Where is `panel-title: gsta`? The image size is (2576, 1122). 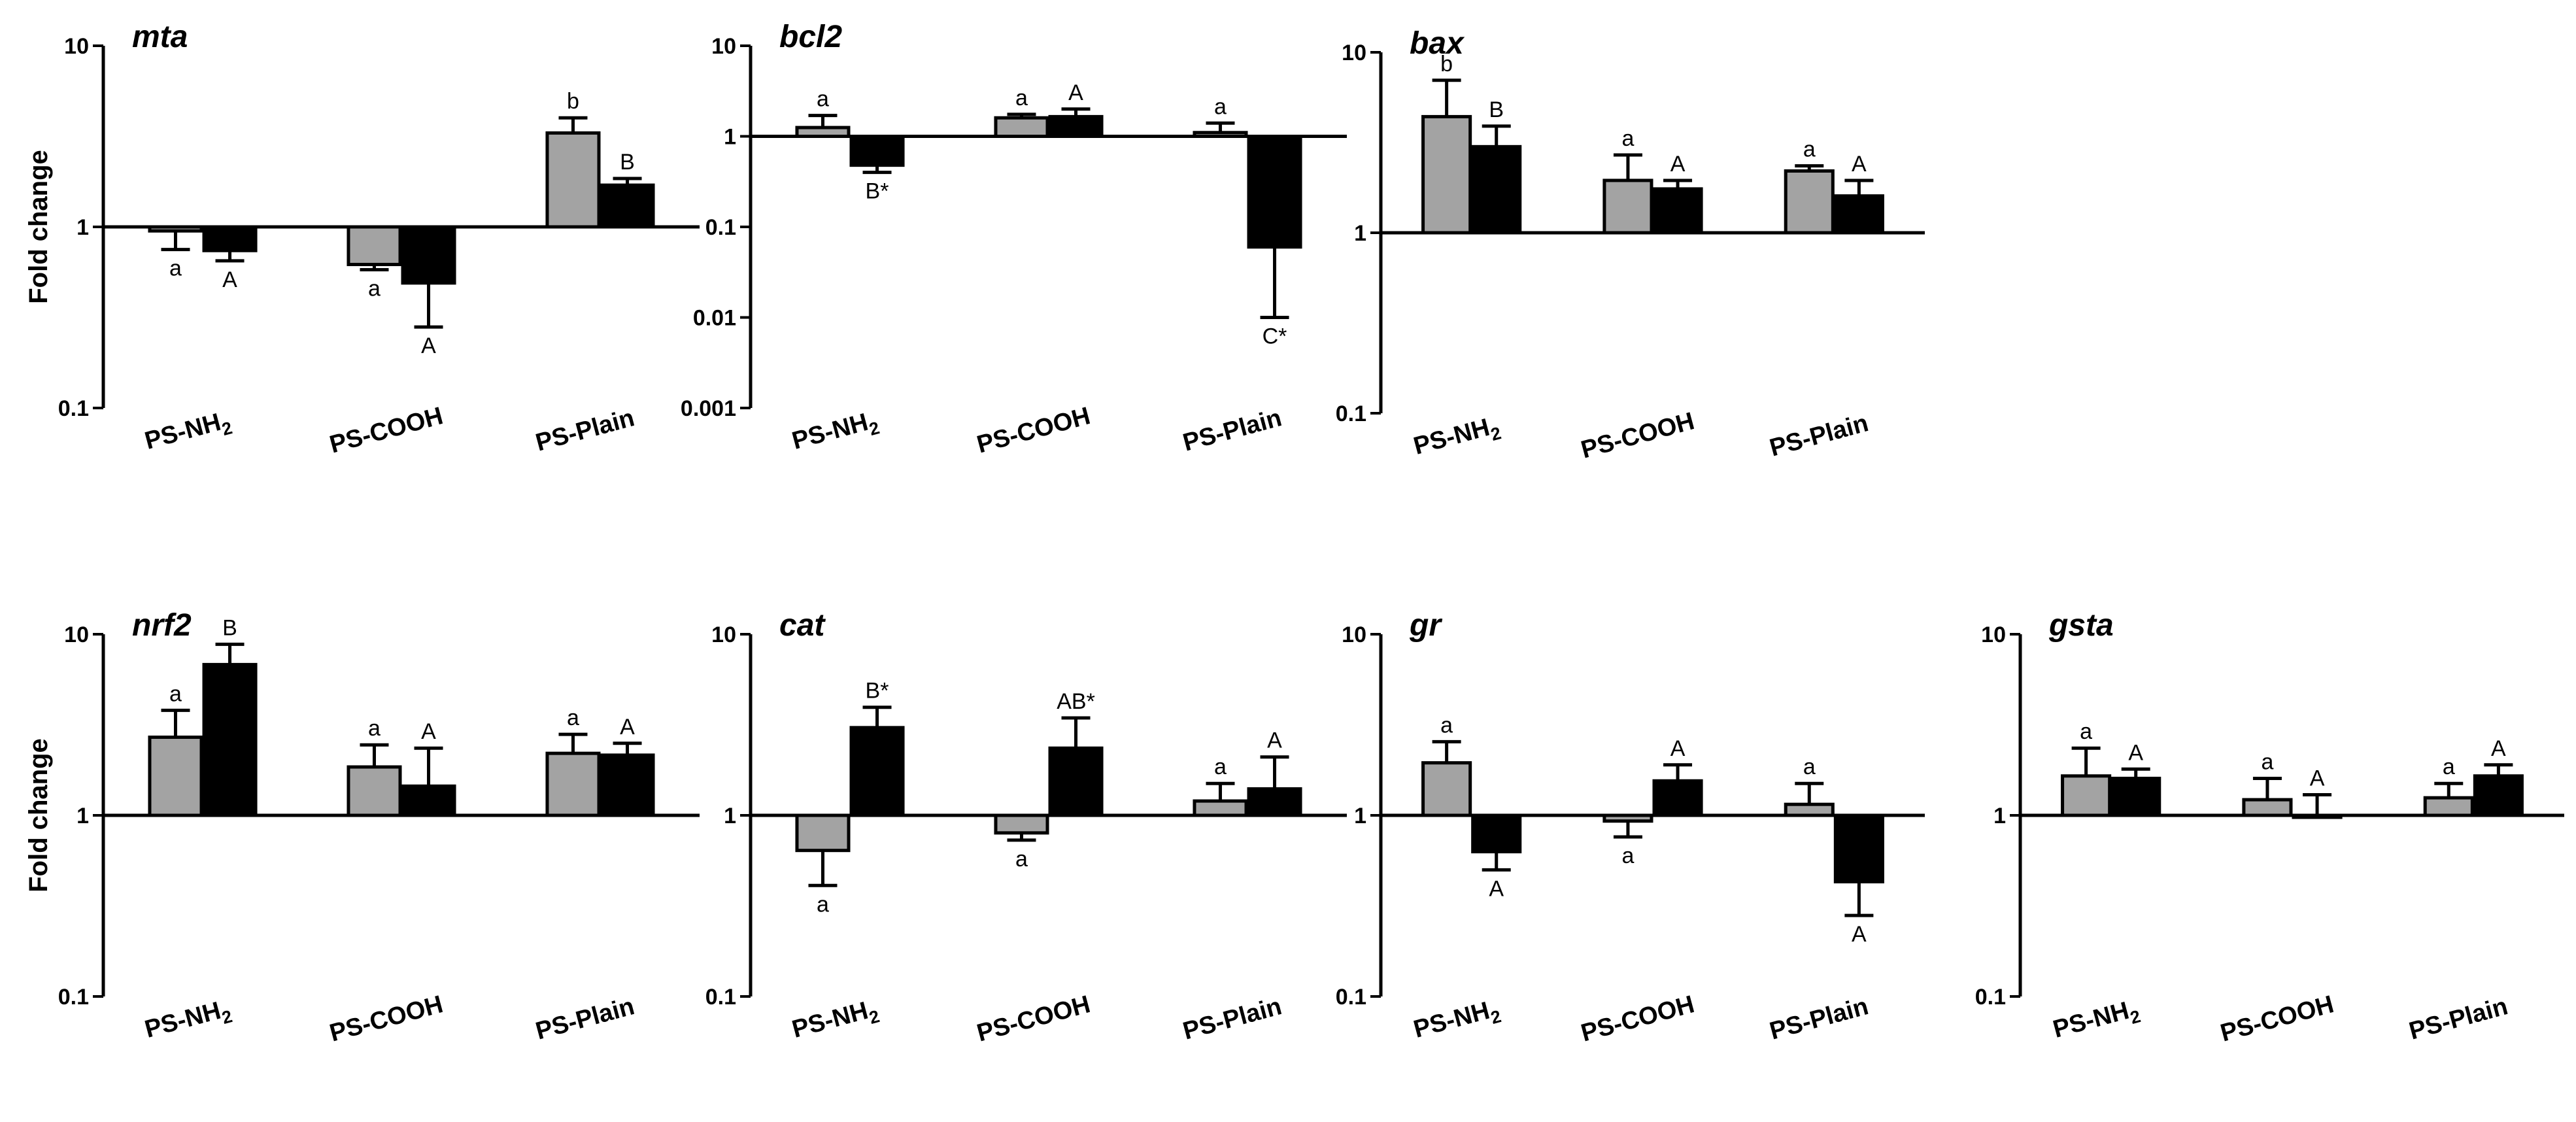 panel-title: gsta is located at coordinates (2081, 625).